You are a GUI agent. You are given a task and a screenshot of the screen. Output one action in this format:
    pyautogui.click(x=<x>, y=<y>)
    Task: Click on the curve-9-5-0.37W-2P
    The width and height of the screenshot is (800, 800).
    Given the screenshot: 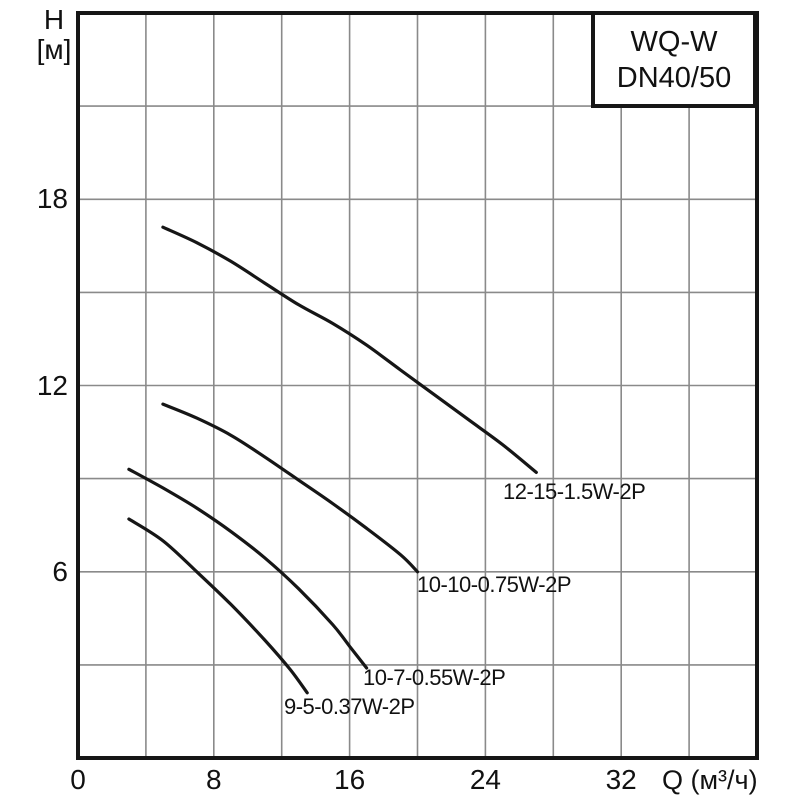 What is the action you would take?
    pyautogui.click(x=218, y=606)
    